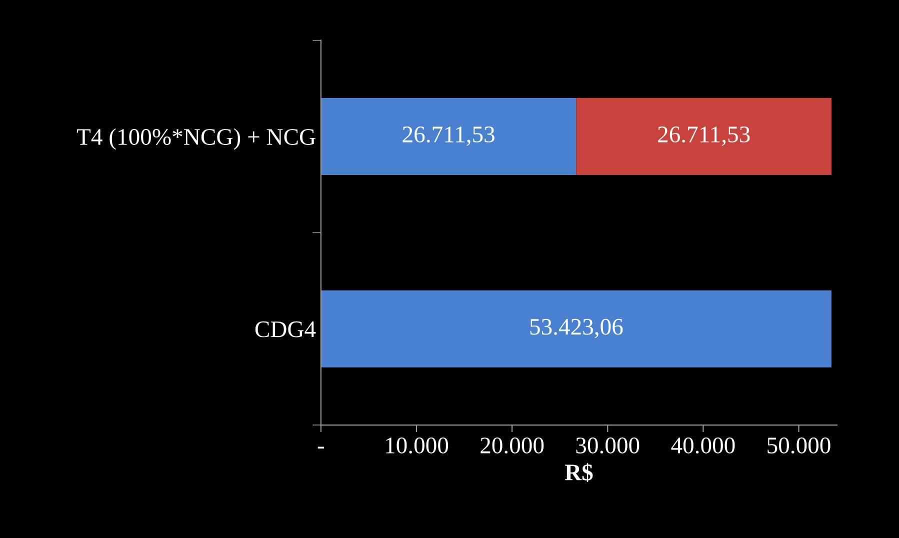  Describe the element at coordinates (285, 329) in the screenshot. I see `y-tick-label: CDG4` at that location.